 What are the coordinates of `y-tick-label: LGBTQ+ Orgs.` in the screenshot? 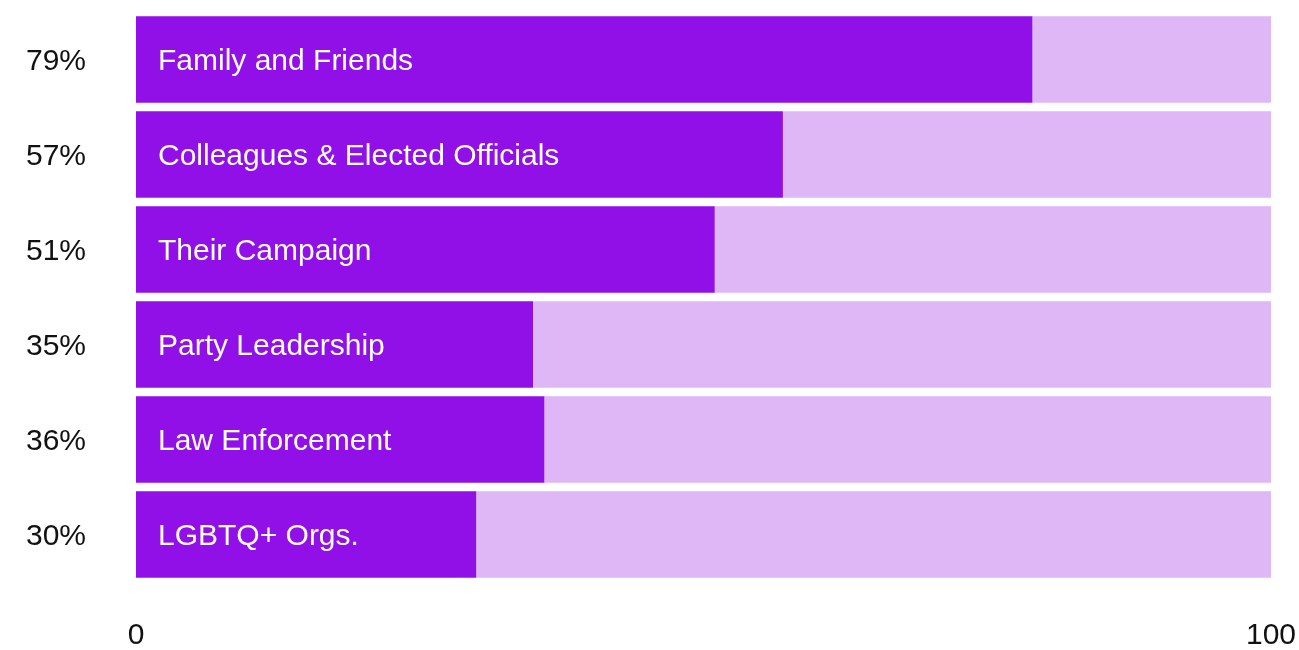 It's located at (258, 534).